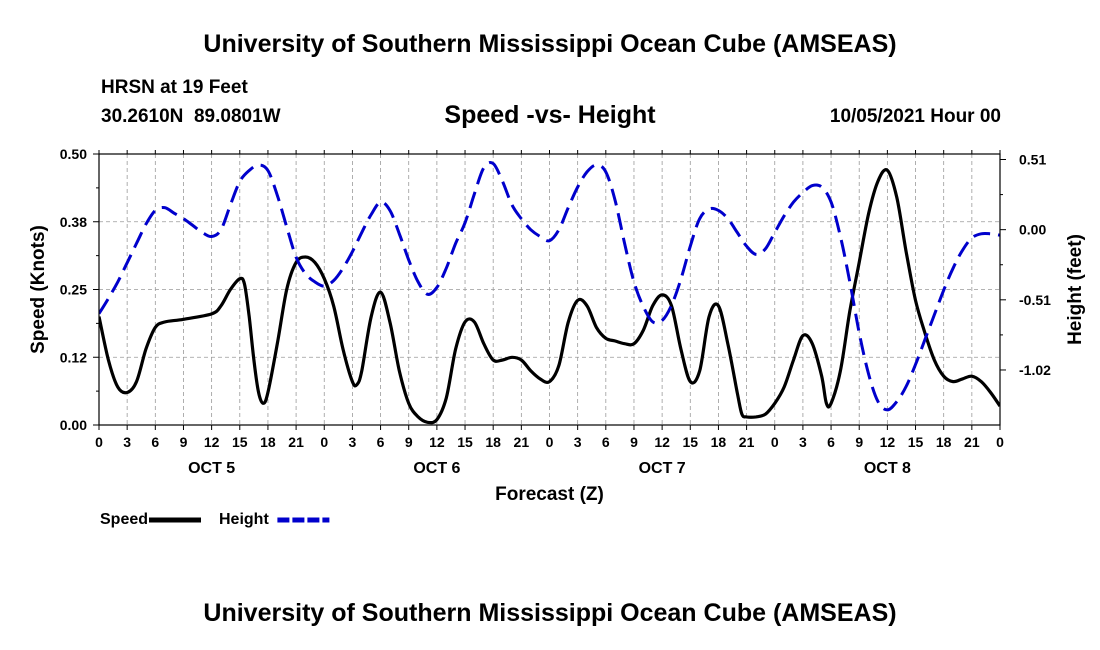 The height and width of the screenshot is (650, 1100). Describe the element at coordinates (211, 468) in the screenshot. I see `day-label: OCT 5` at that location.